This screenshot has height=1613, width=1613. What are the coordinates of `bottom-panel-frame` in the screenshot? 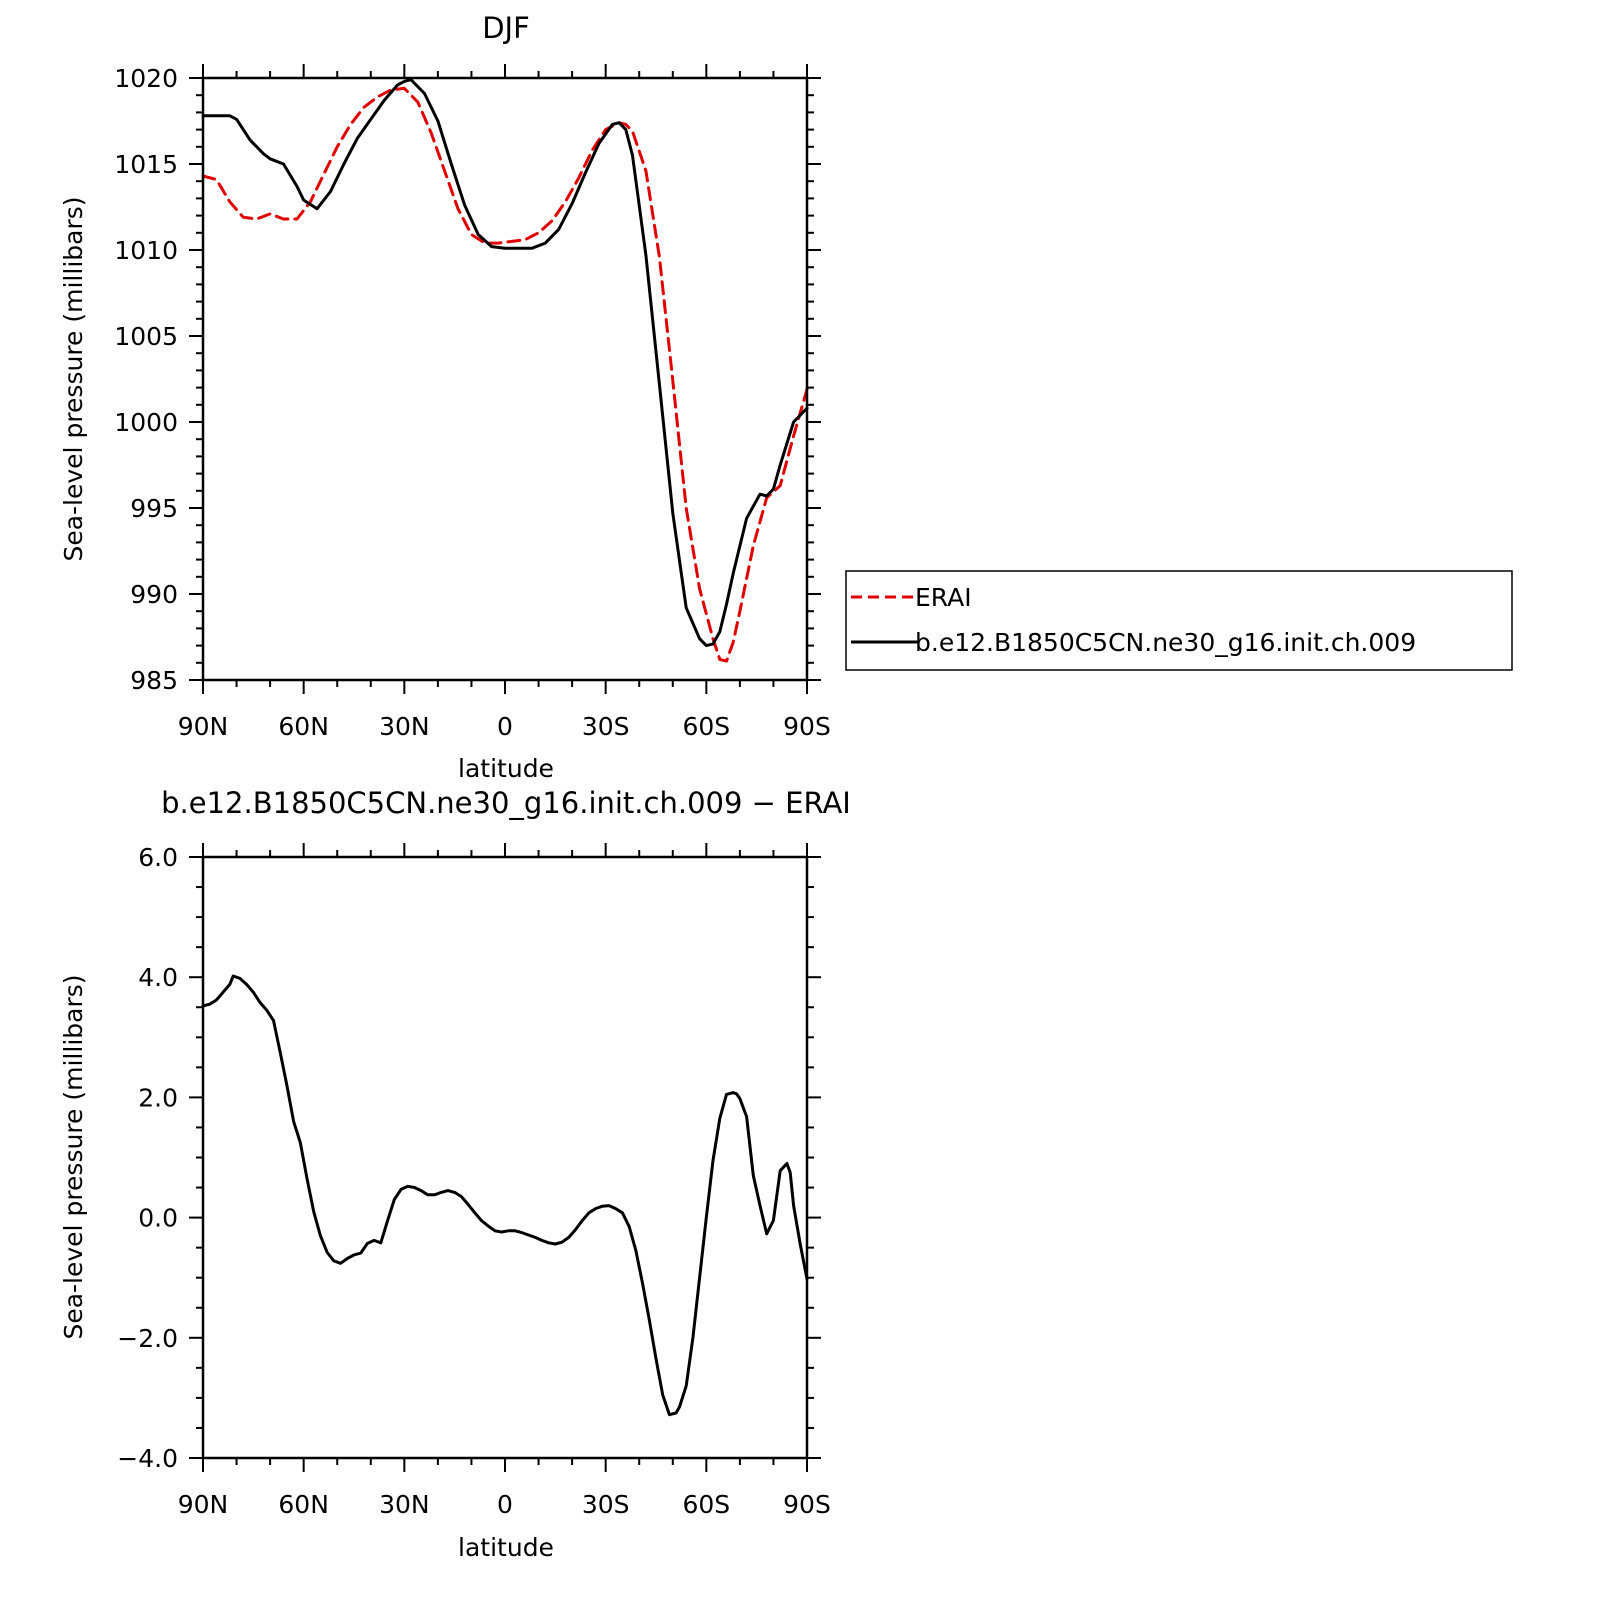 It's located at (505, 1157).